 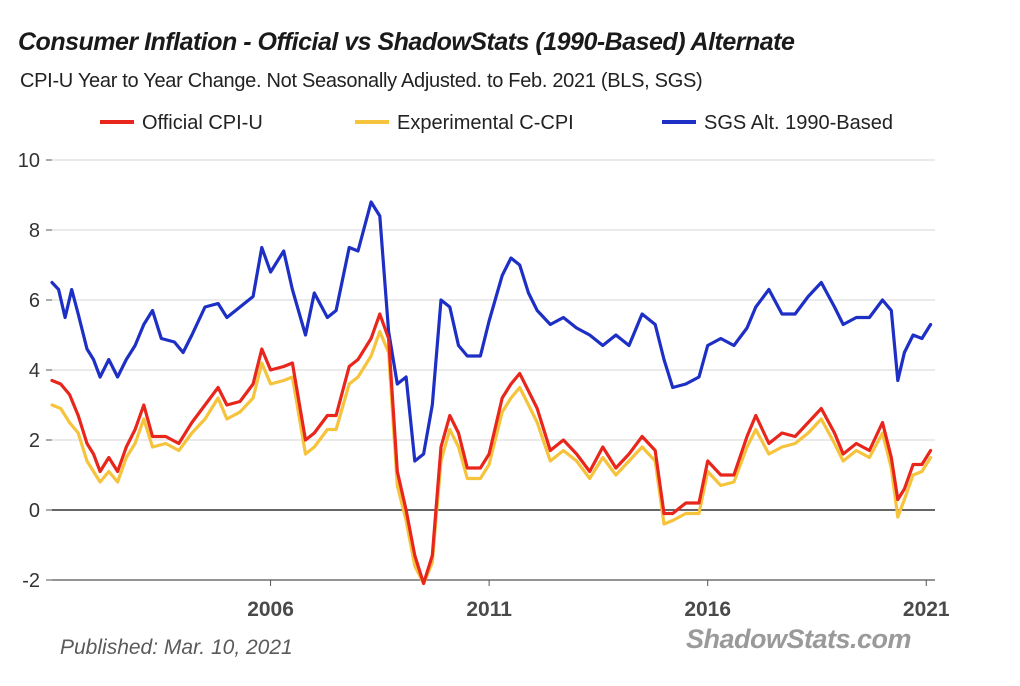 What do you see at coordinates (176, 647) in the screenshot?
I see `published-date: Published: Mar. 10, 2021` at bounding box center [176, 647].